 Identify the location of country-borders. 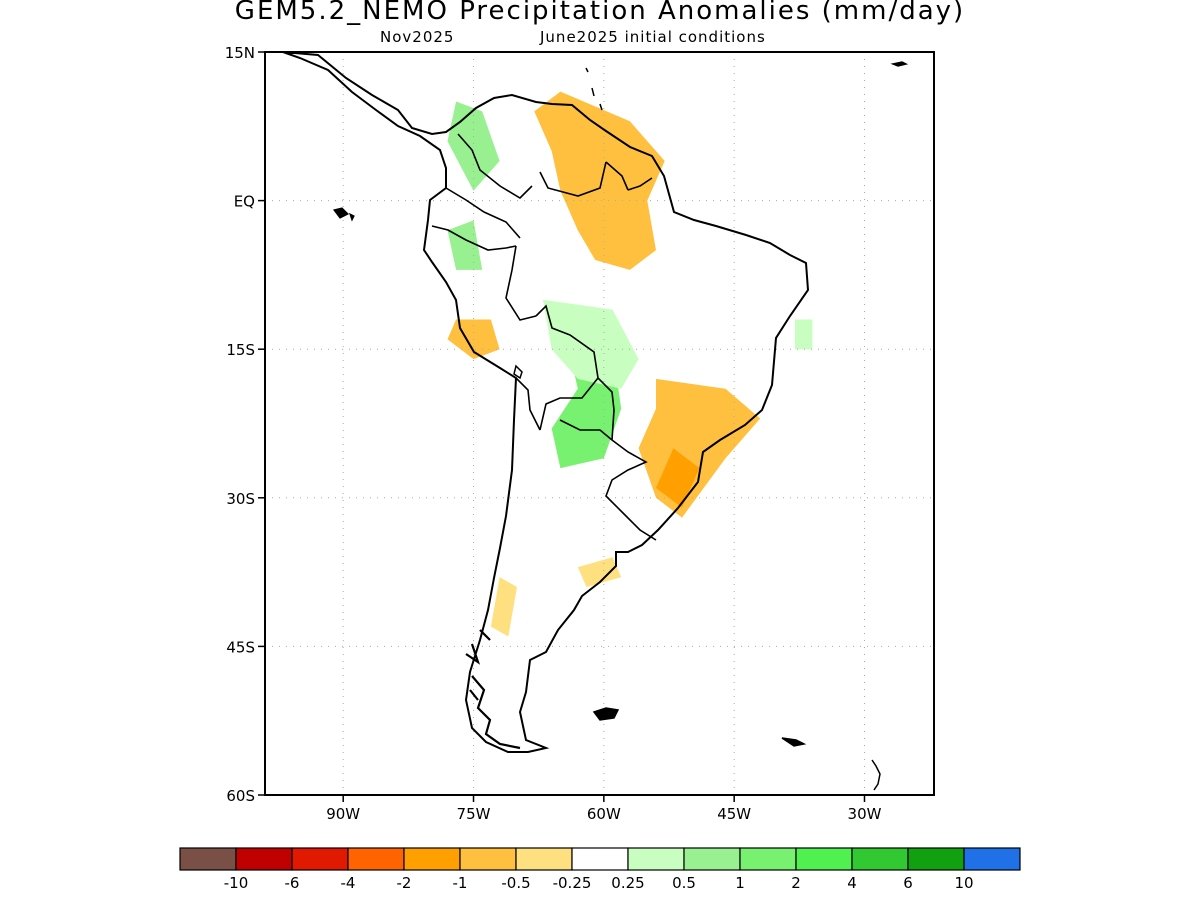
(544, 337).